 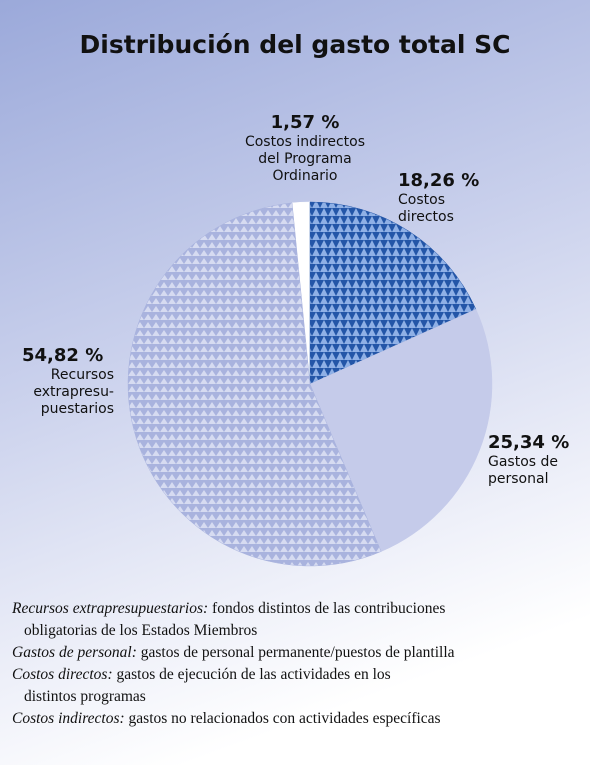 What do you see at coordinates (529, 442) in the screenshot?
I see `value-label: 25,34 %` at bounding box center [529, 442].